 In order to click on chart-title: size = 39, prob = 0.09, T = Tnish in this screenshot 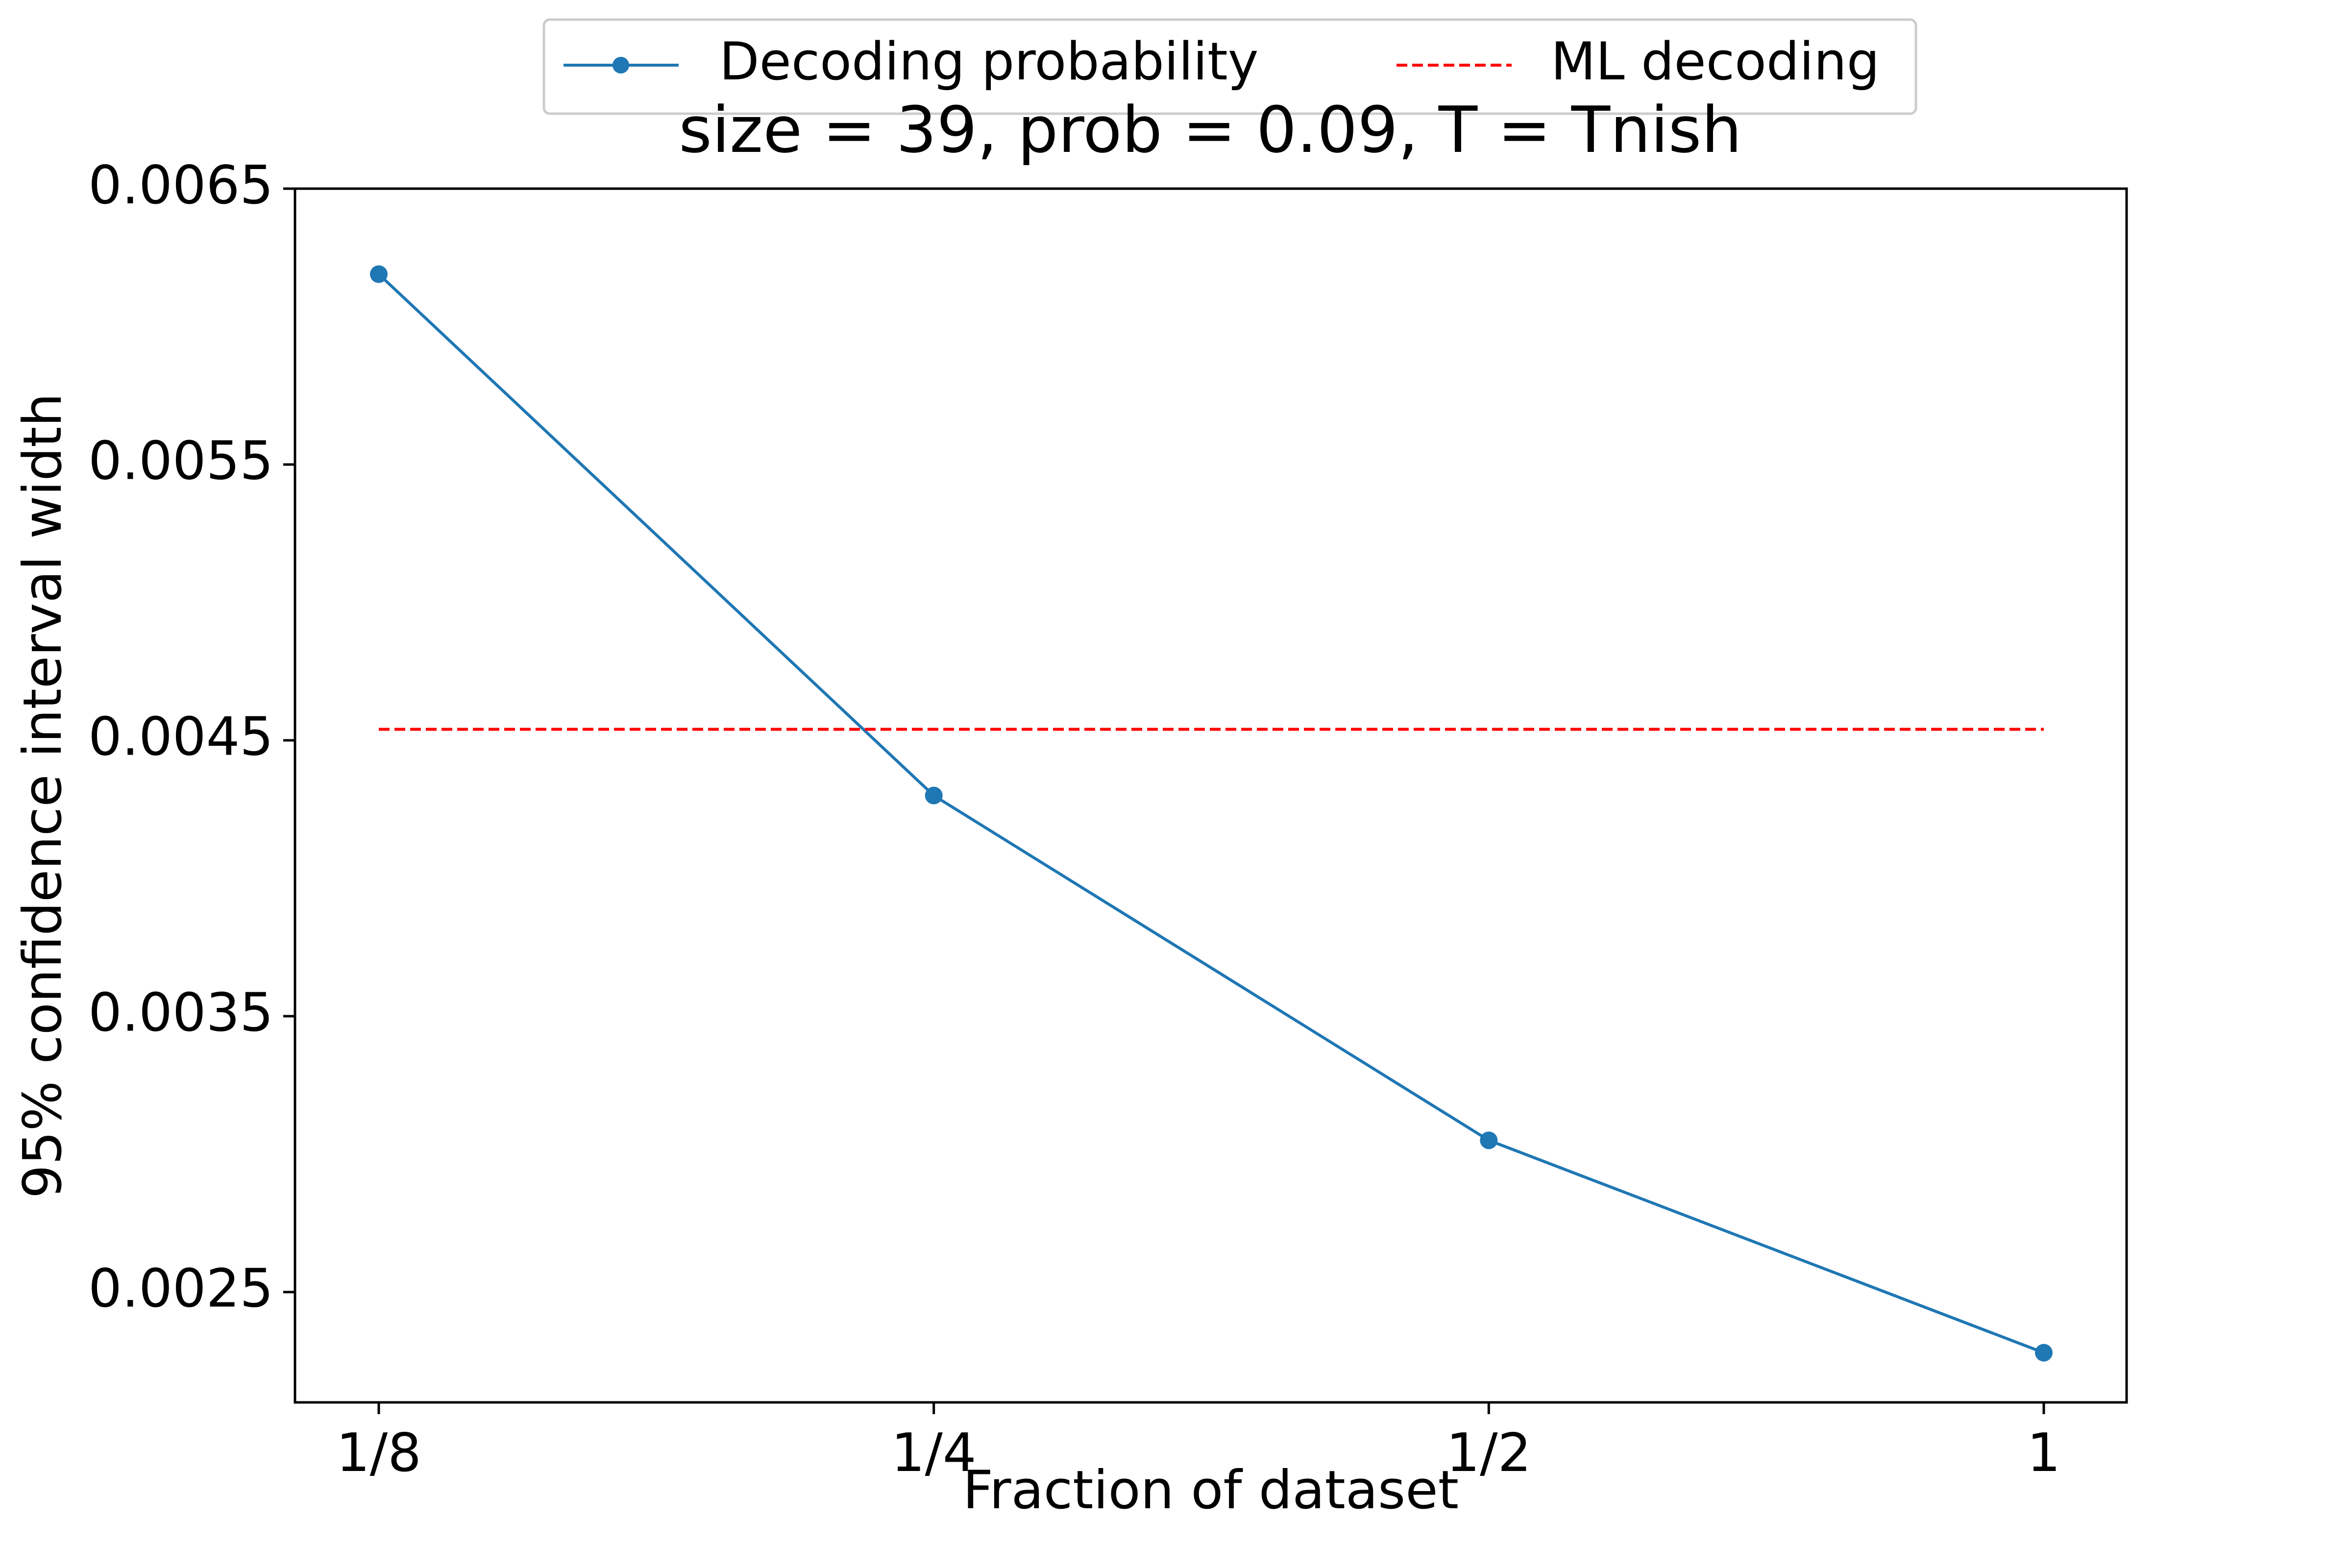, I will do `click(1210, 130)`.